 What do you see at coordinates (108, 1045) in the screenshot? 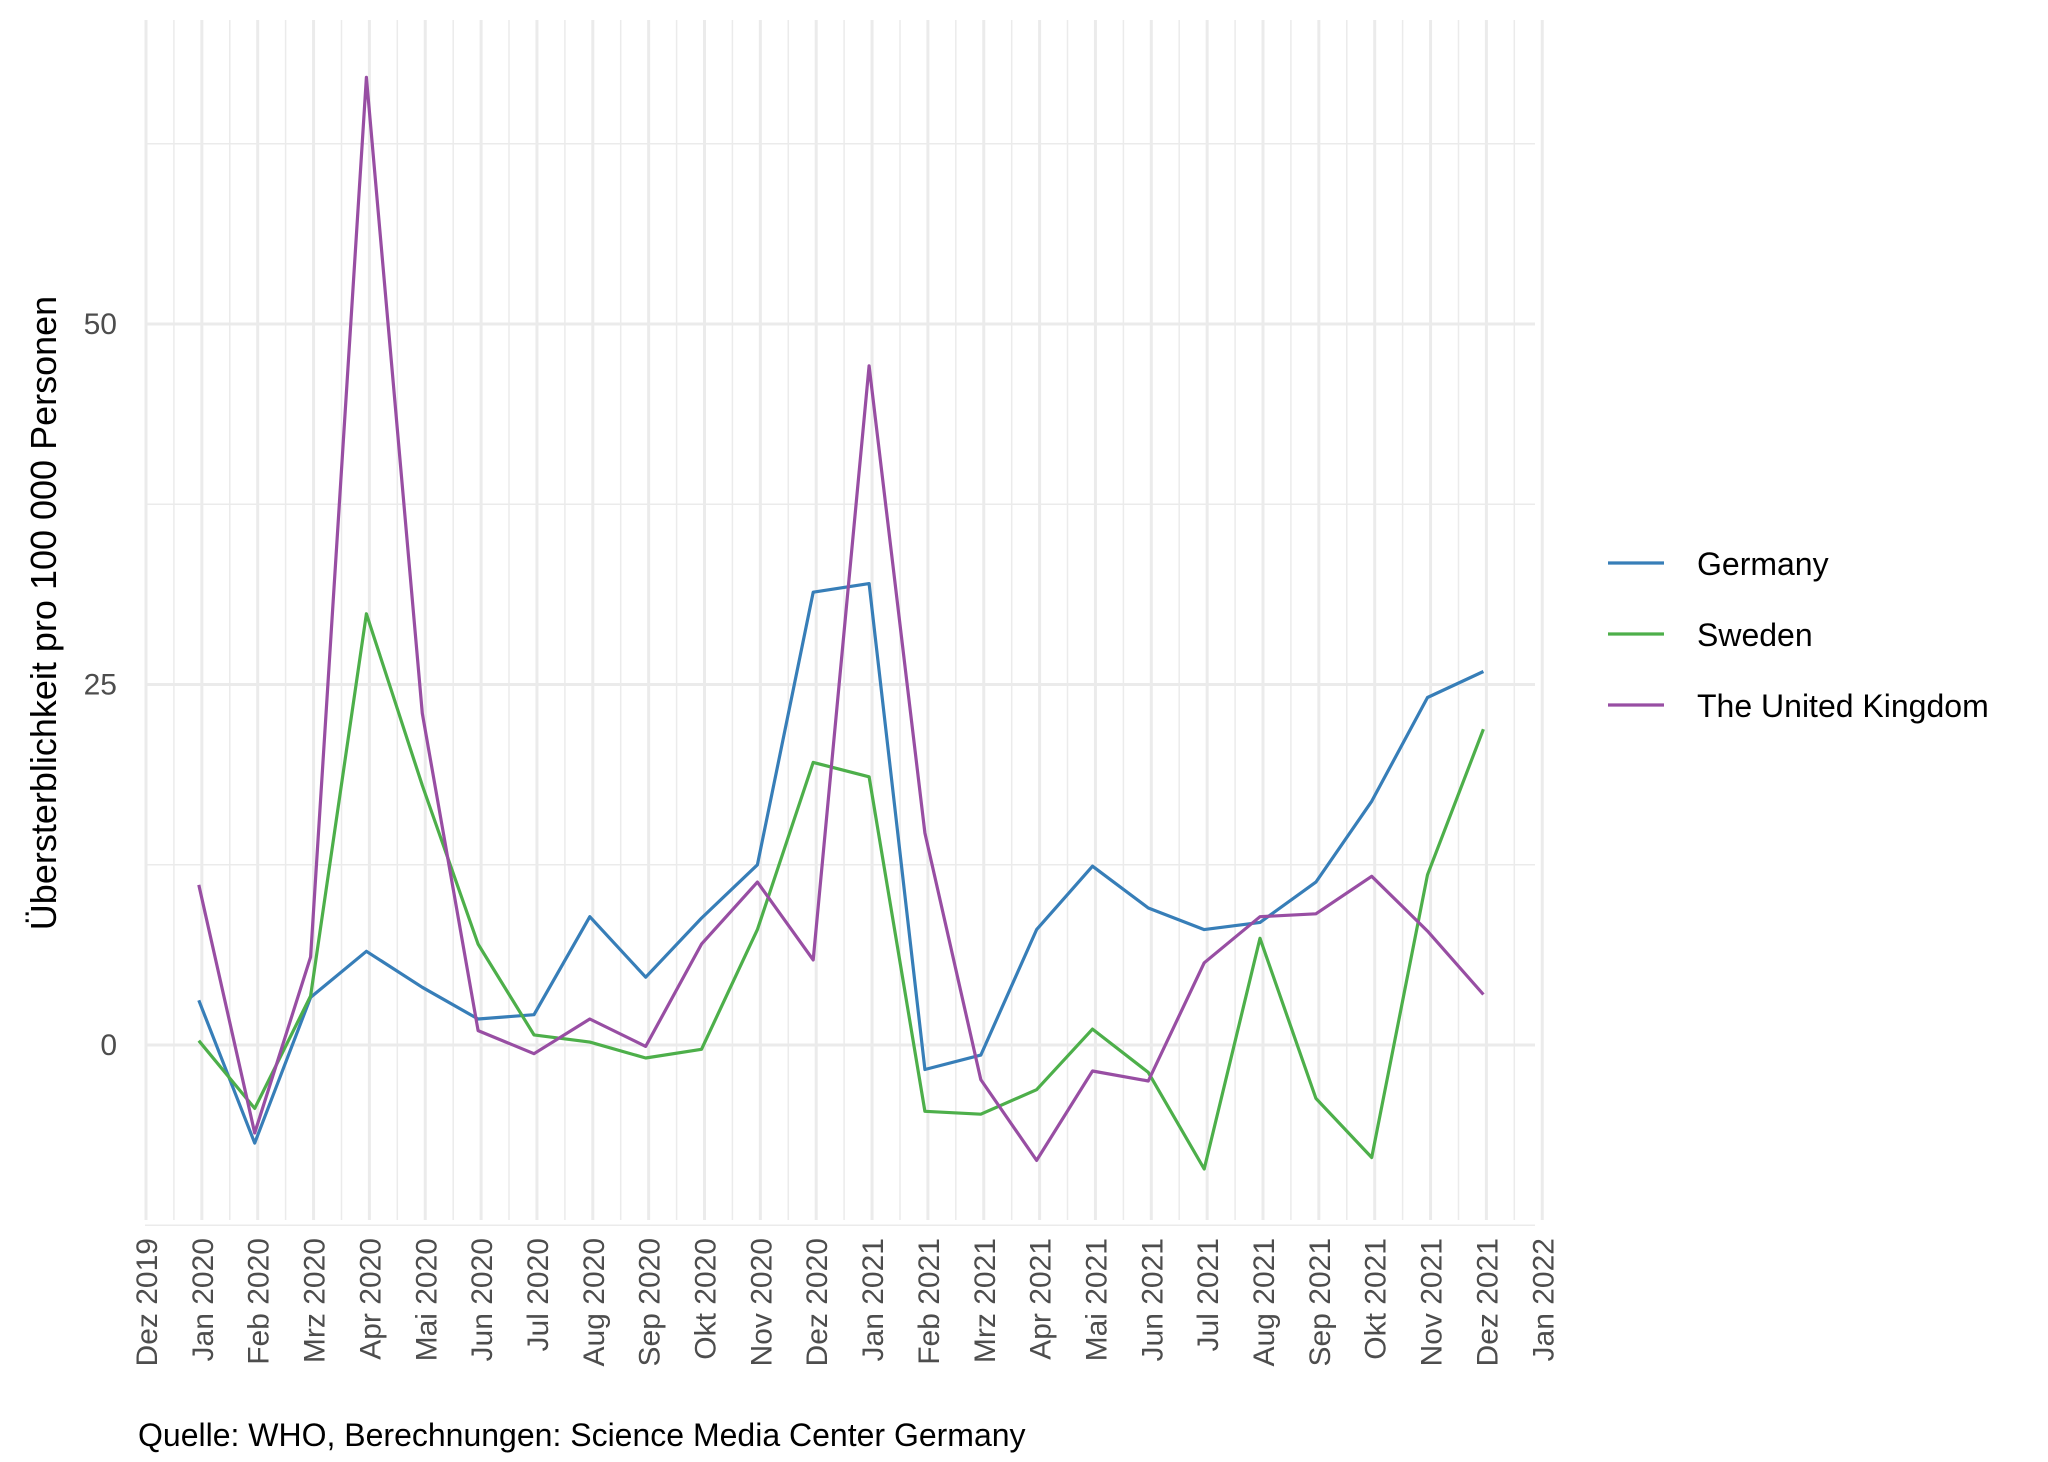
I see `y-tick-label: 0` at bounding box center [108, 1045].